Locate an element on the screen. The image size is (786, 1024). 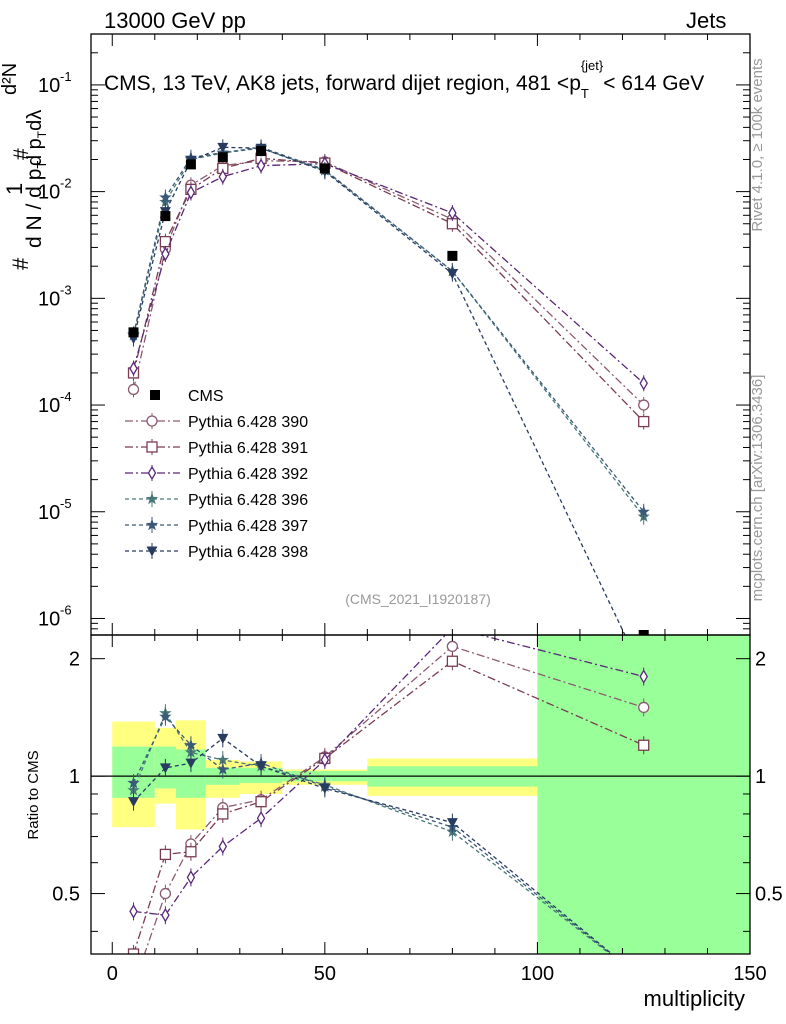
x-tick-label-0: 0 is located at coordinates (112, 974).